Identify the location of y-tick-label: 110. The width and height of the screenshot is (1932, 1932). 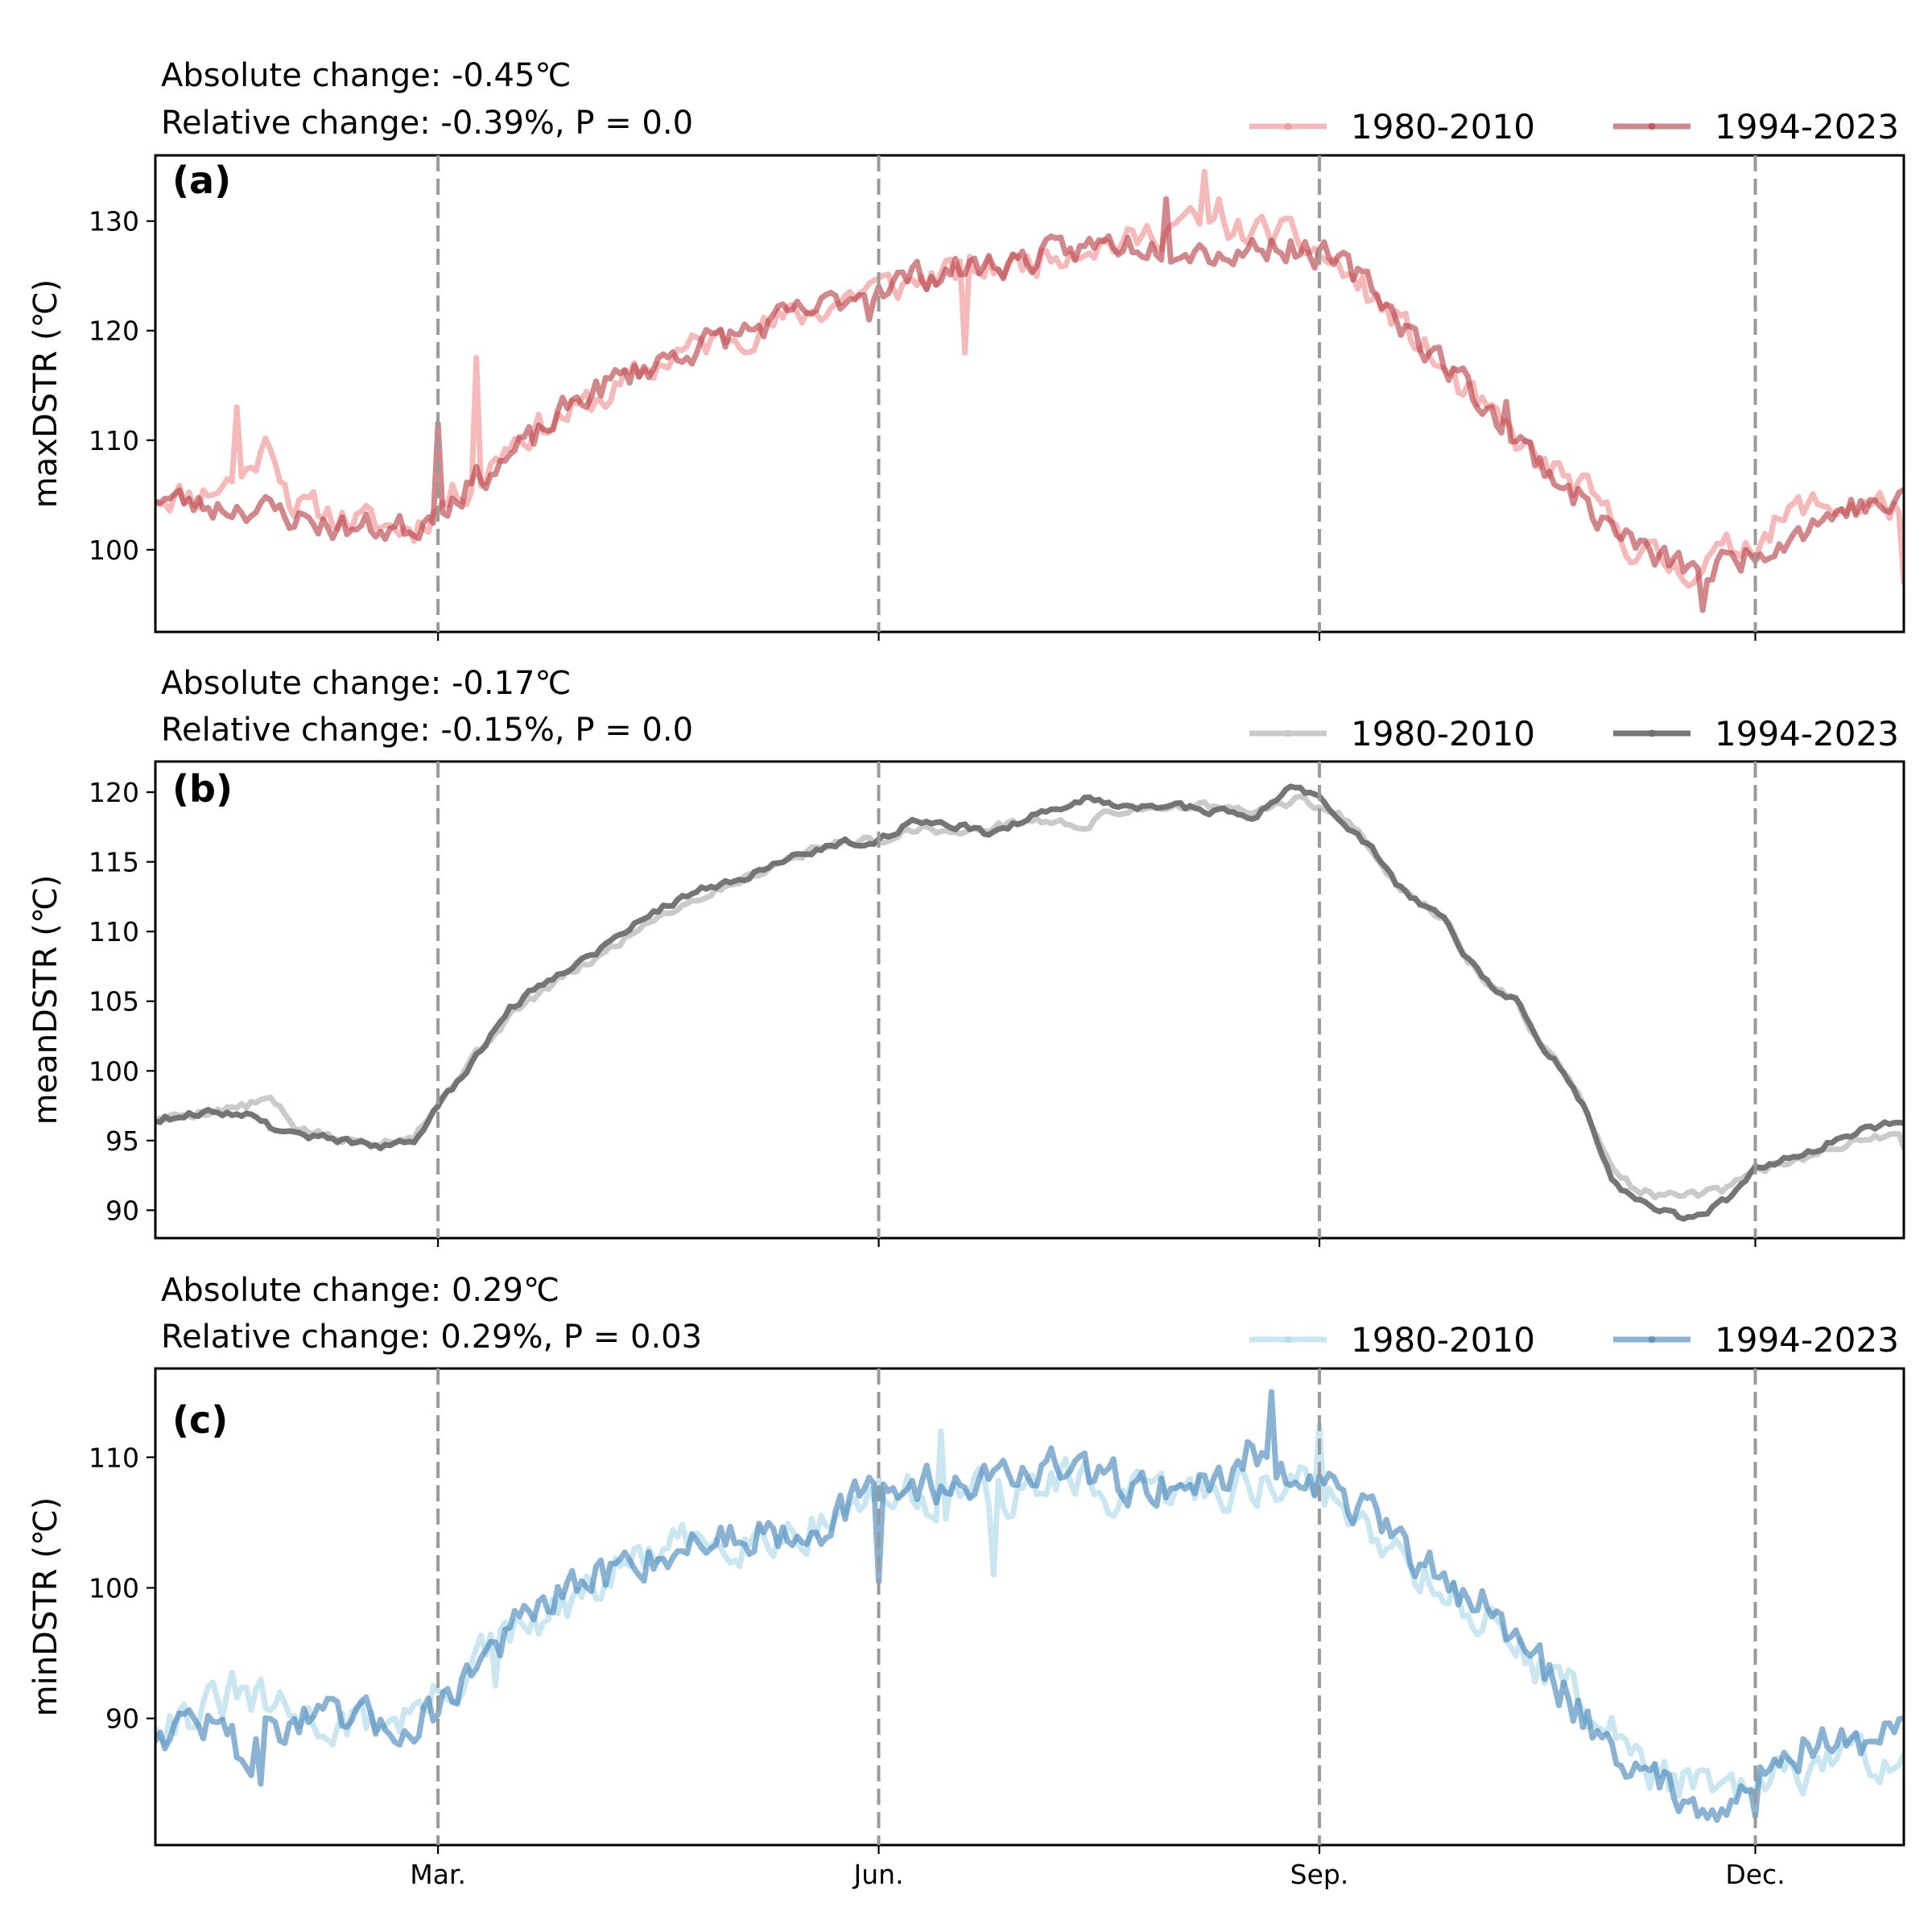
(114, 931).